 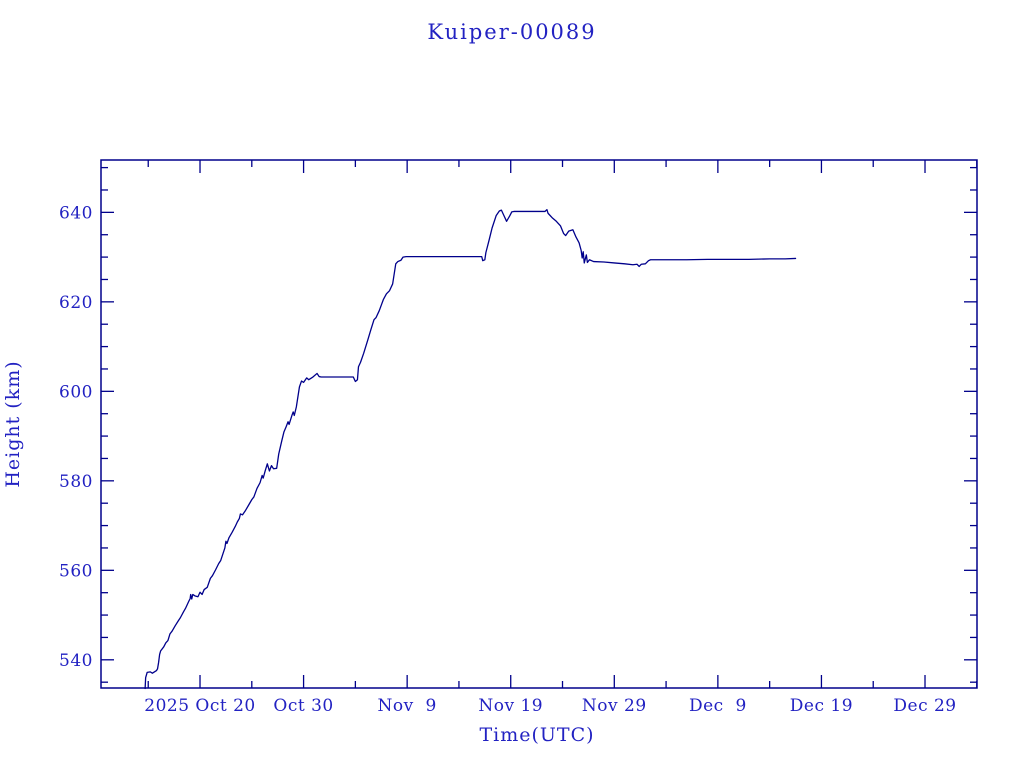 I want to click on y-tick-label: 540, so click(x=76, y=661).